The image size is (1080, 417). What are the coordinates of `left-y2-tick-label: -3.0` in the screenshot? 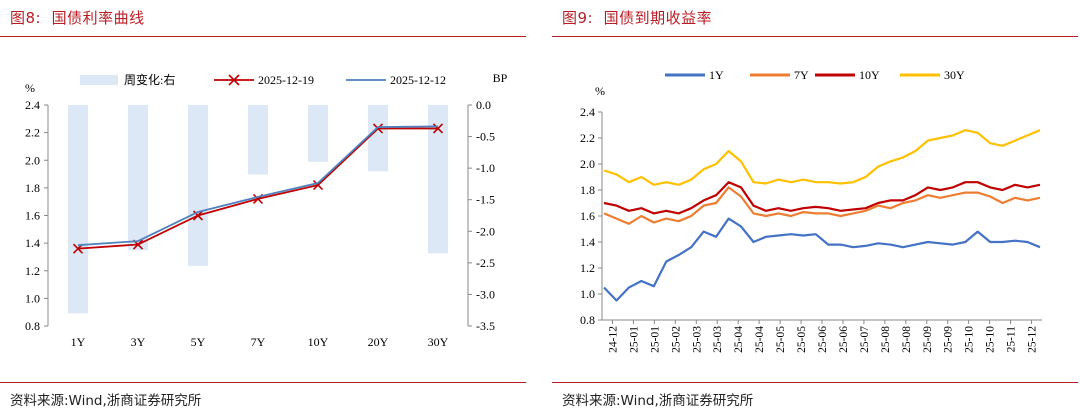 It's located at (485, 294).